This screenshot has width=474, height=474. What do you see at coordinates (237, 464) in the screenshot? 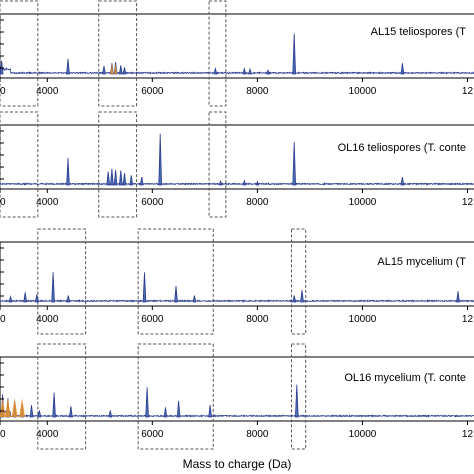
I see `x-axis-label: Mass to charge (Da)` at bounding box center [237, 464].